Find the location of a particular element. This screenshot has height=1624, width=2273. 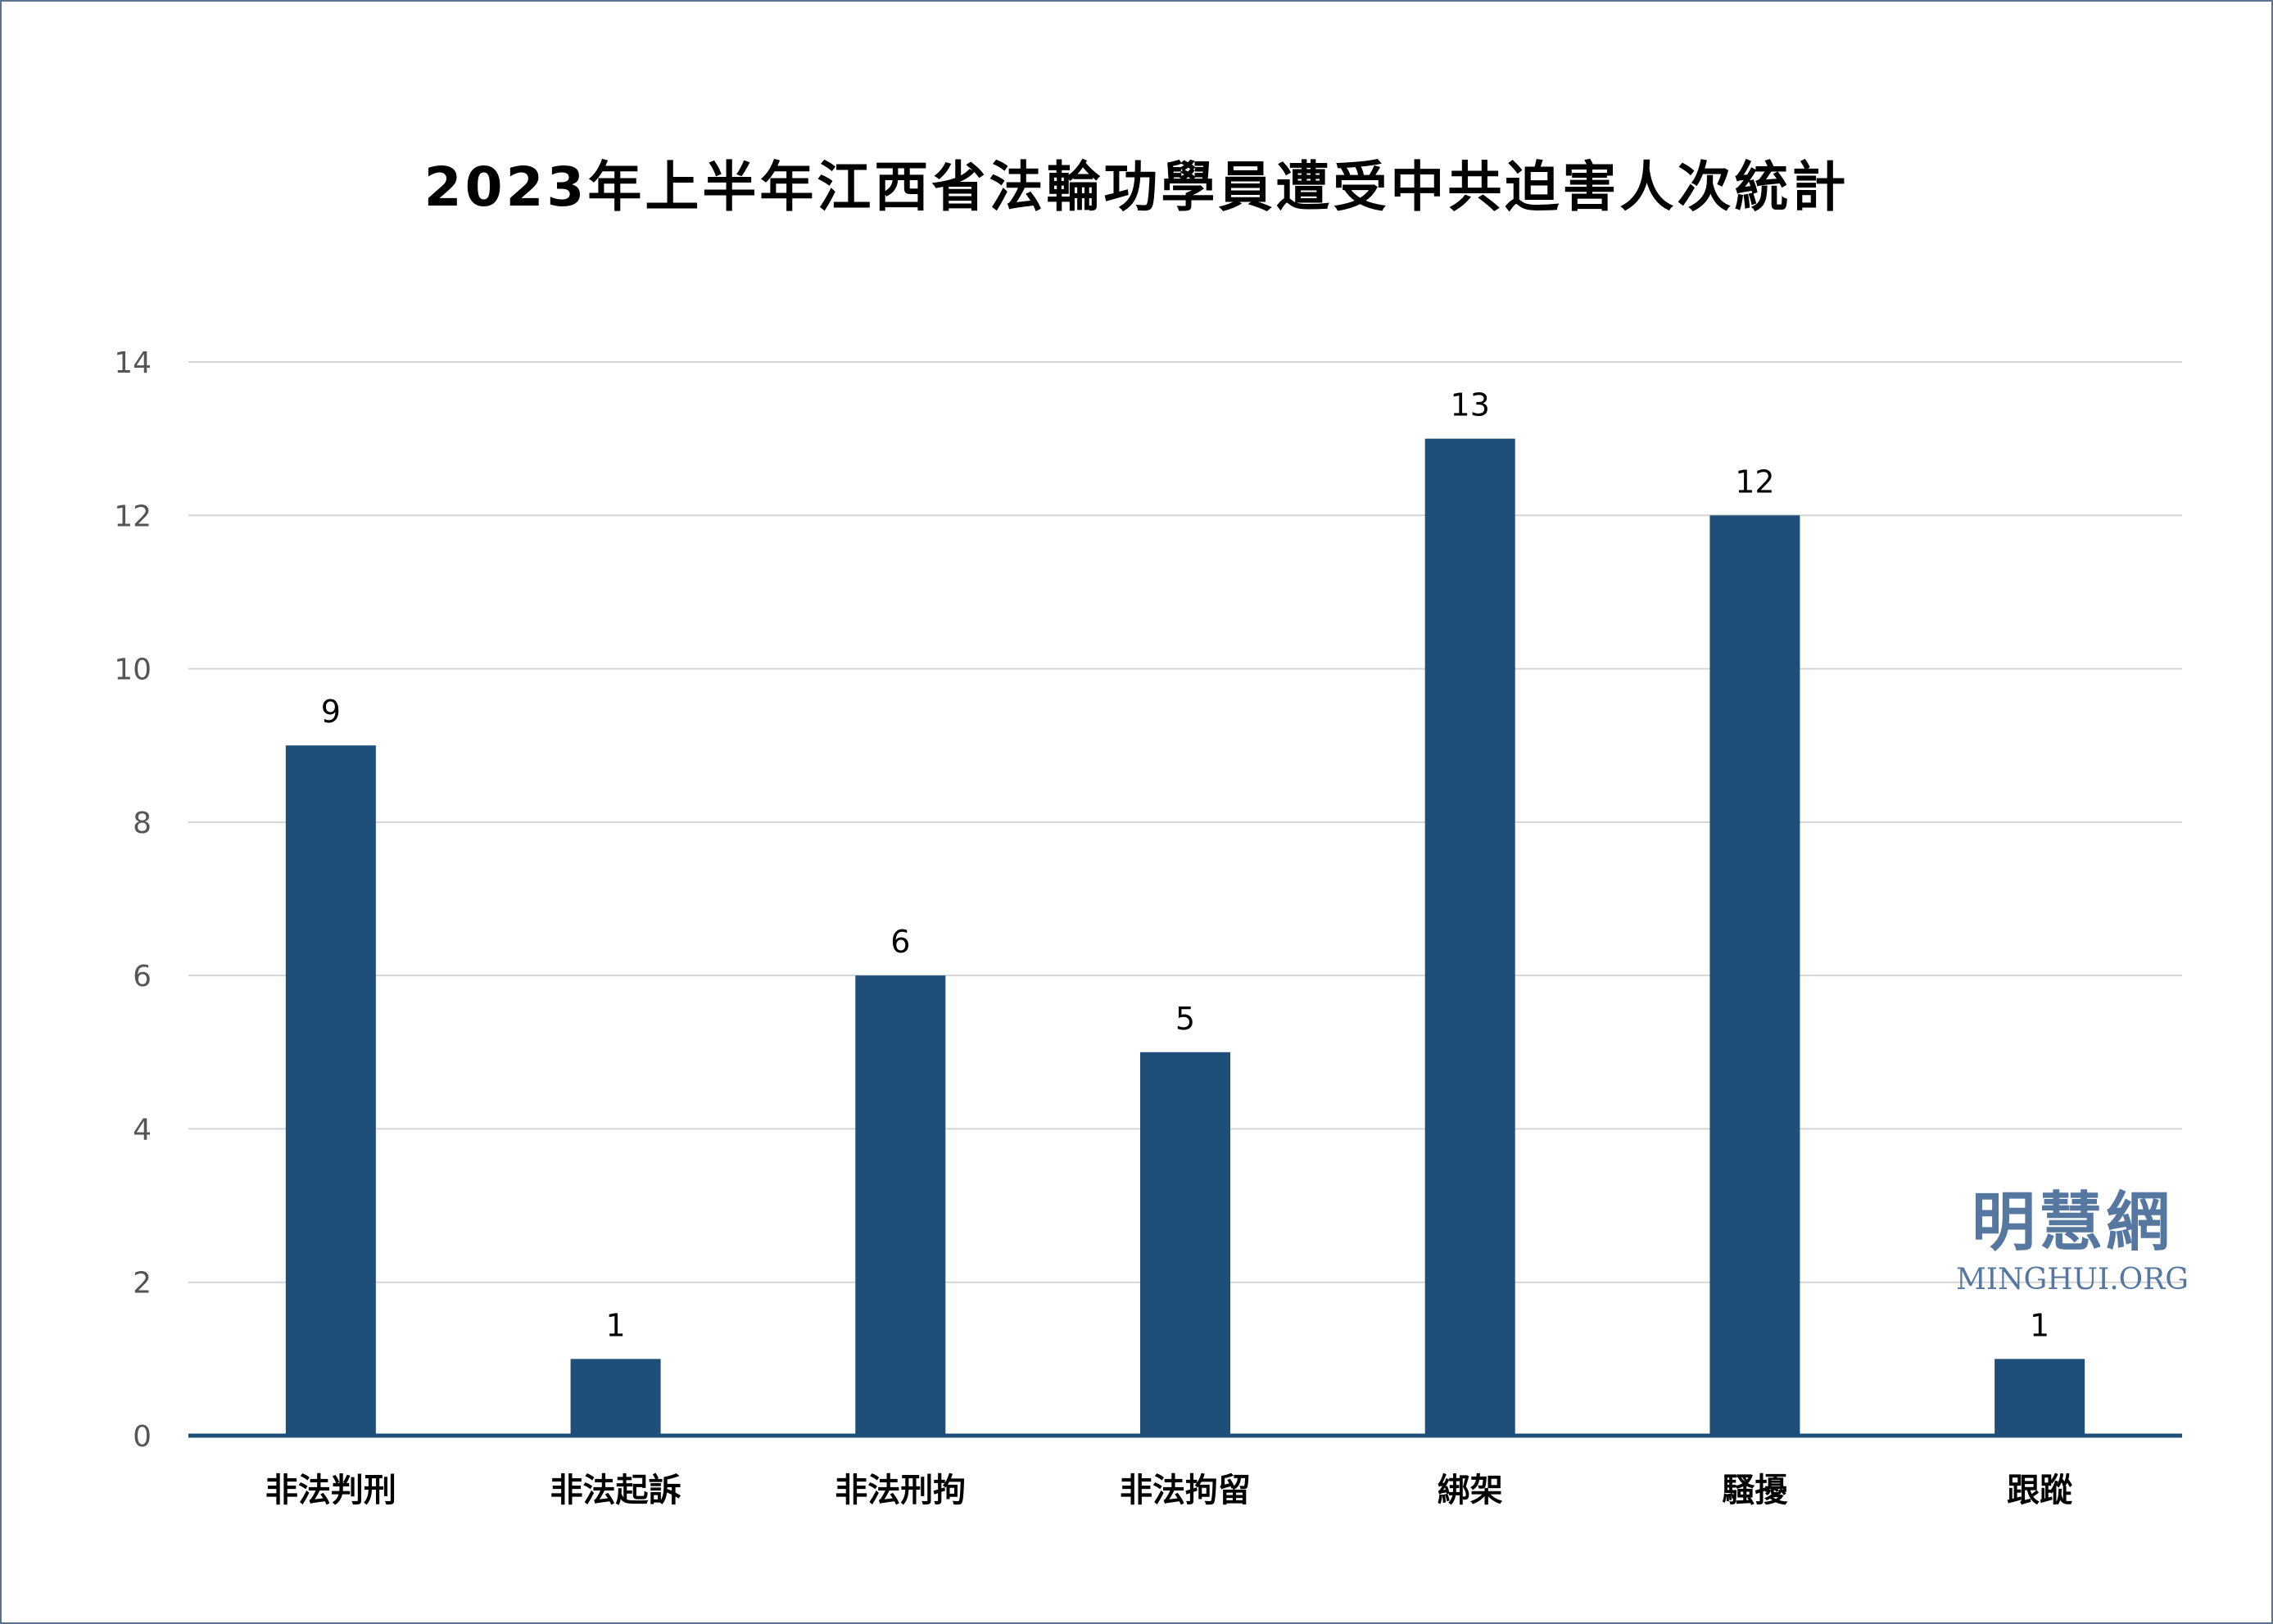

x-tick-label: 綁架 is located at coordinates (1470, 1490).